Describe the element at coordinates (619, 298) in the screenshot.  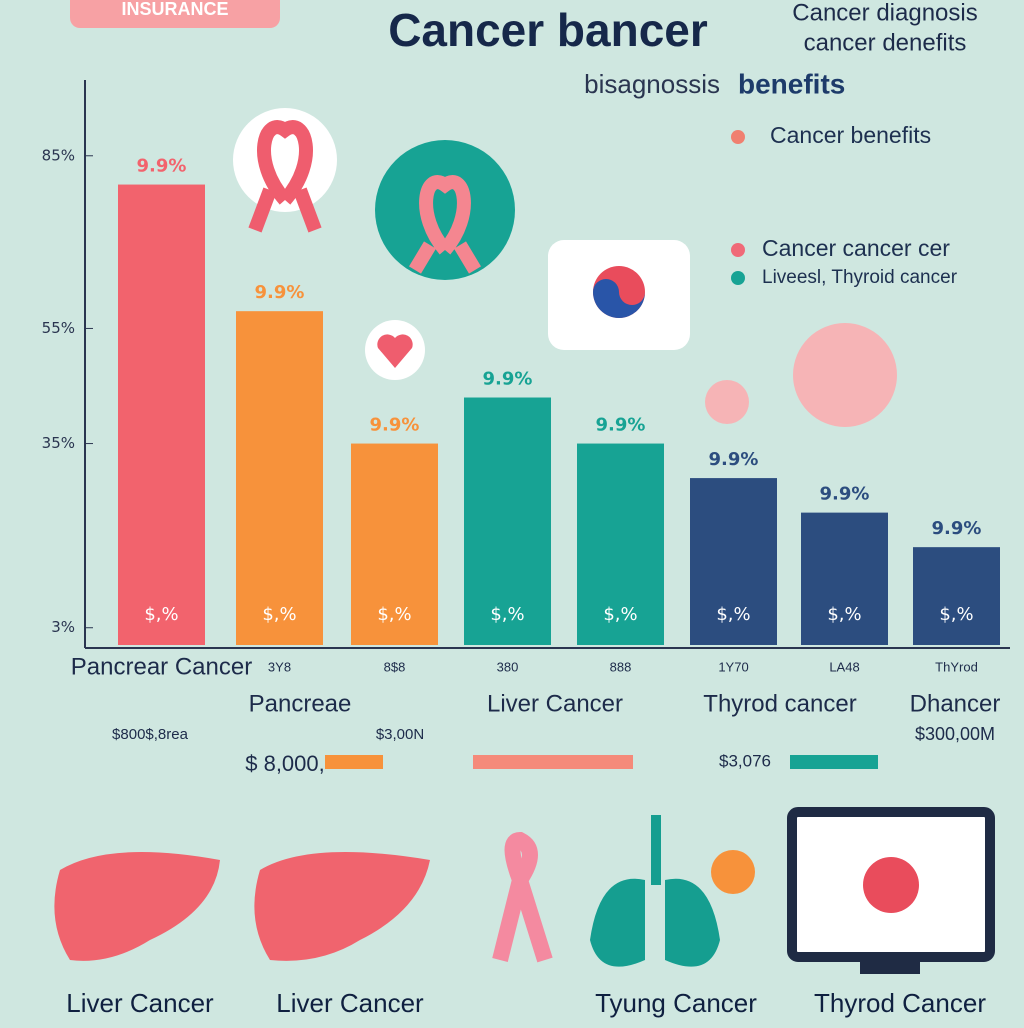
I see `flag-circle` at that location.